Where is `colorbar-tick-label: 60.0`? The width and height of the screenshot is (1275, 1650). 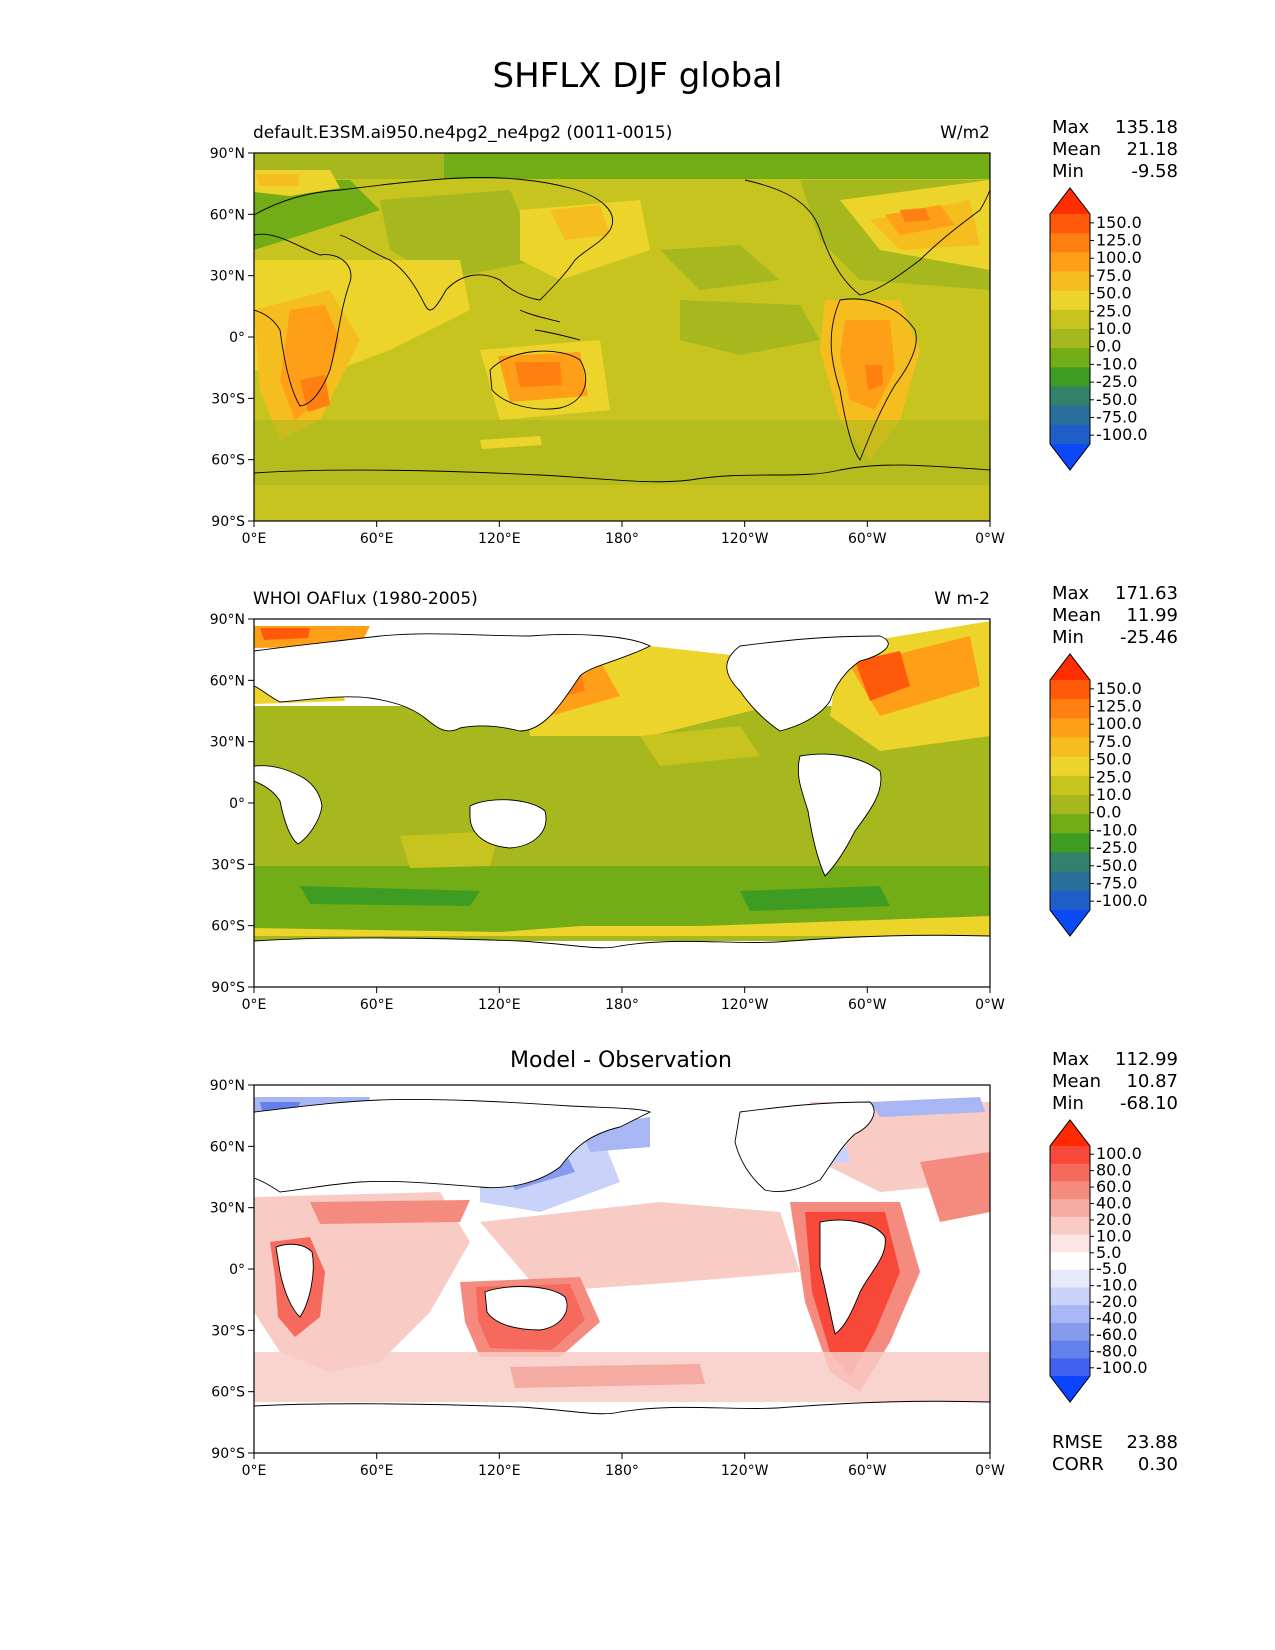
colorbar-tick-label: 60.0 is located at coordinates (1114, 1186).